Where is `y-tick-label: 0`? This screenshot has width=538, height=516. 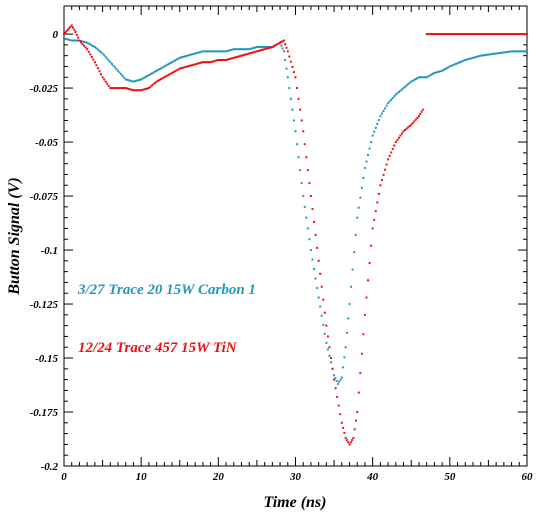 y-tick-label: 0 is located at coordinates (56, 35).